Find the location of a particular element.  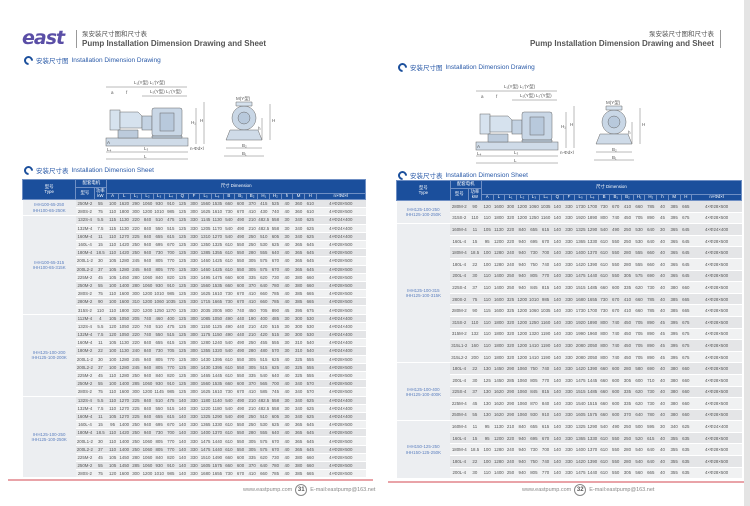

table-cell: 290 is located at coordinates (510, 415).